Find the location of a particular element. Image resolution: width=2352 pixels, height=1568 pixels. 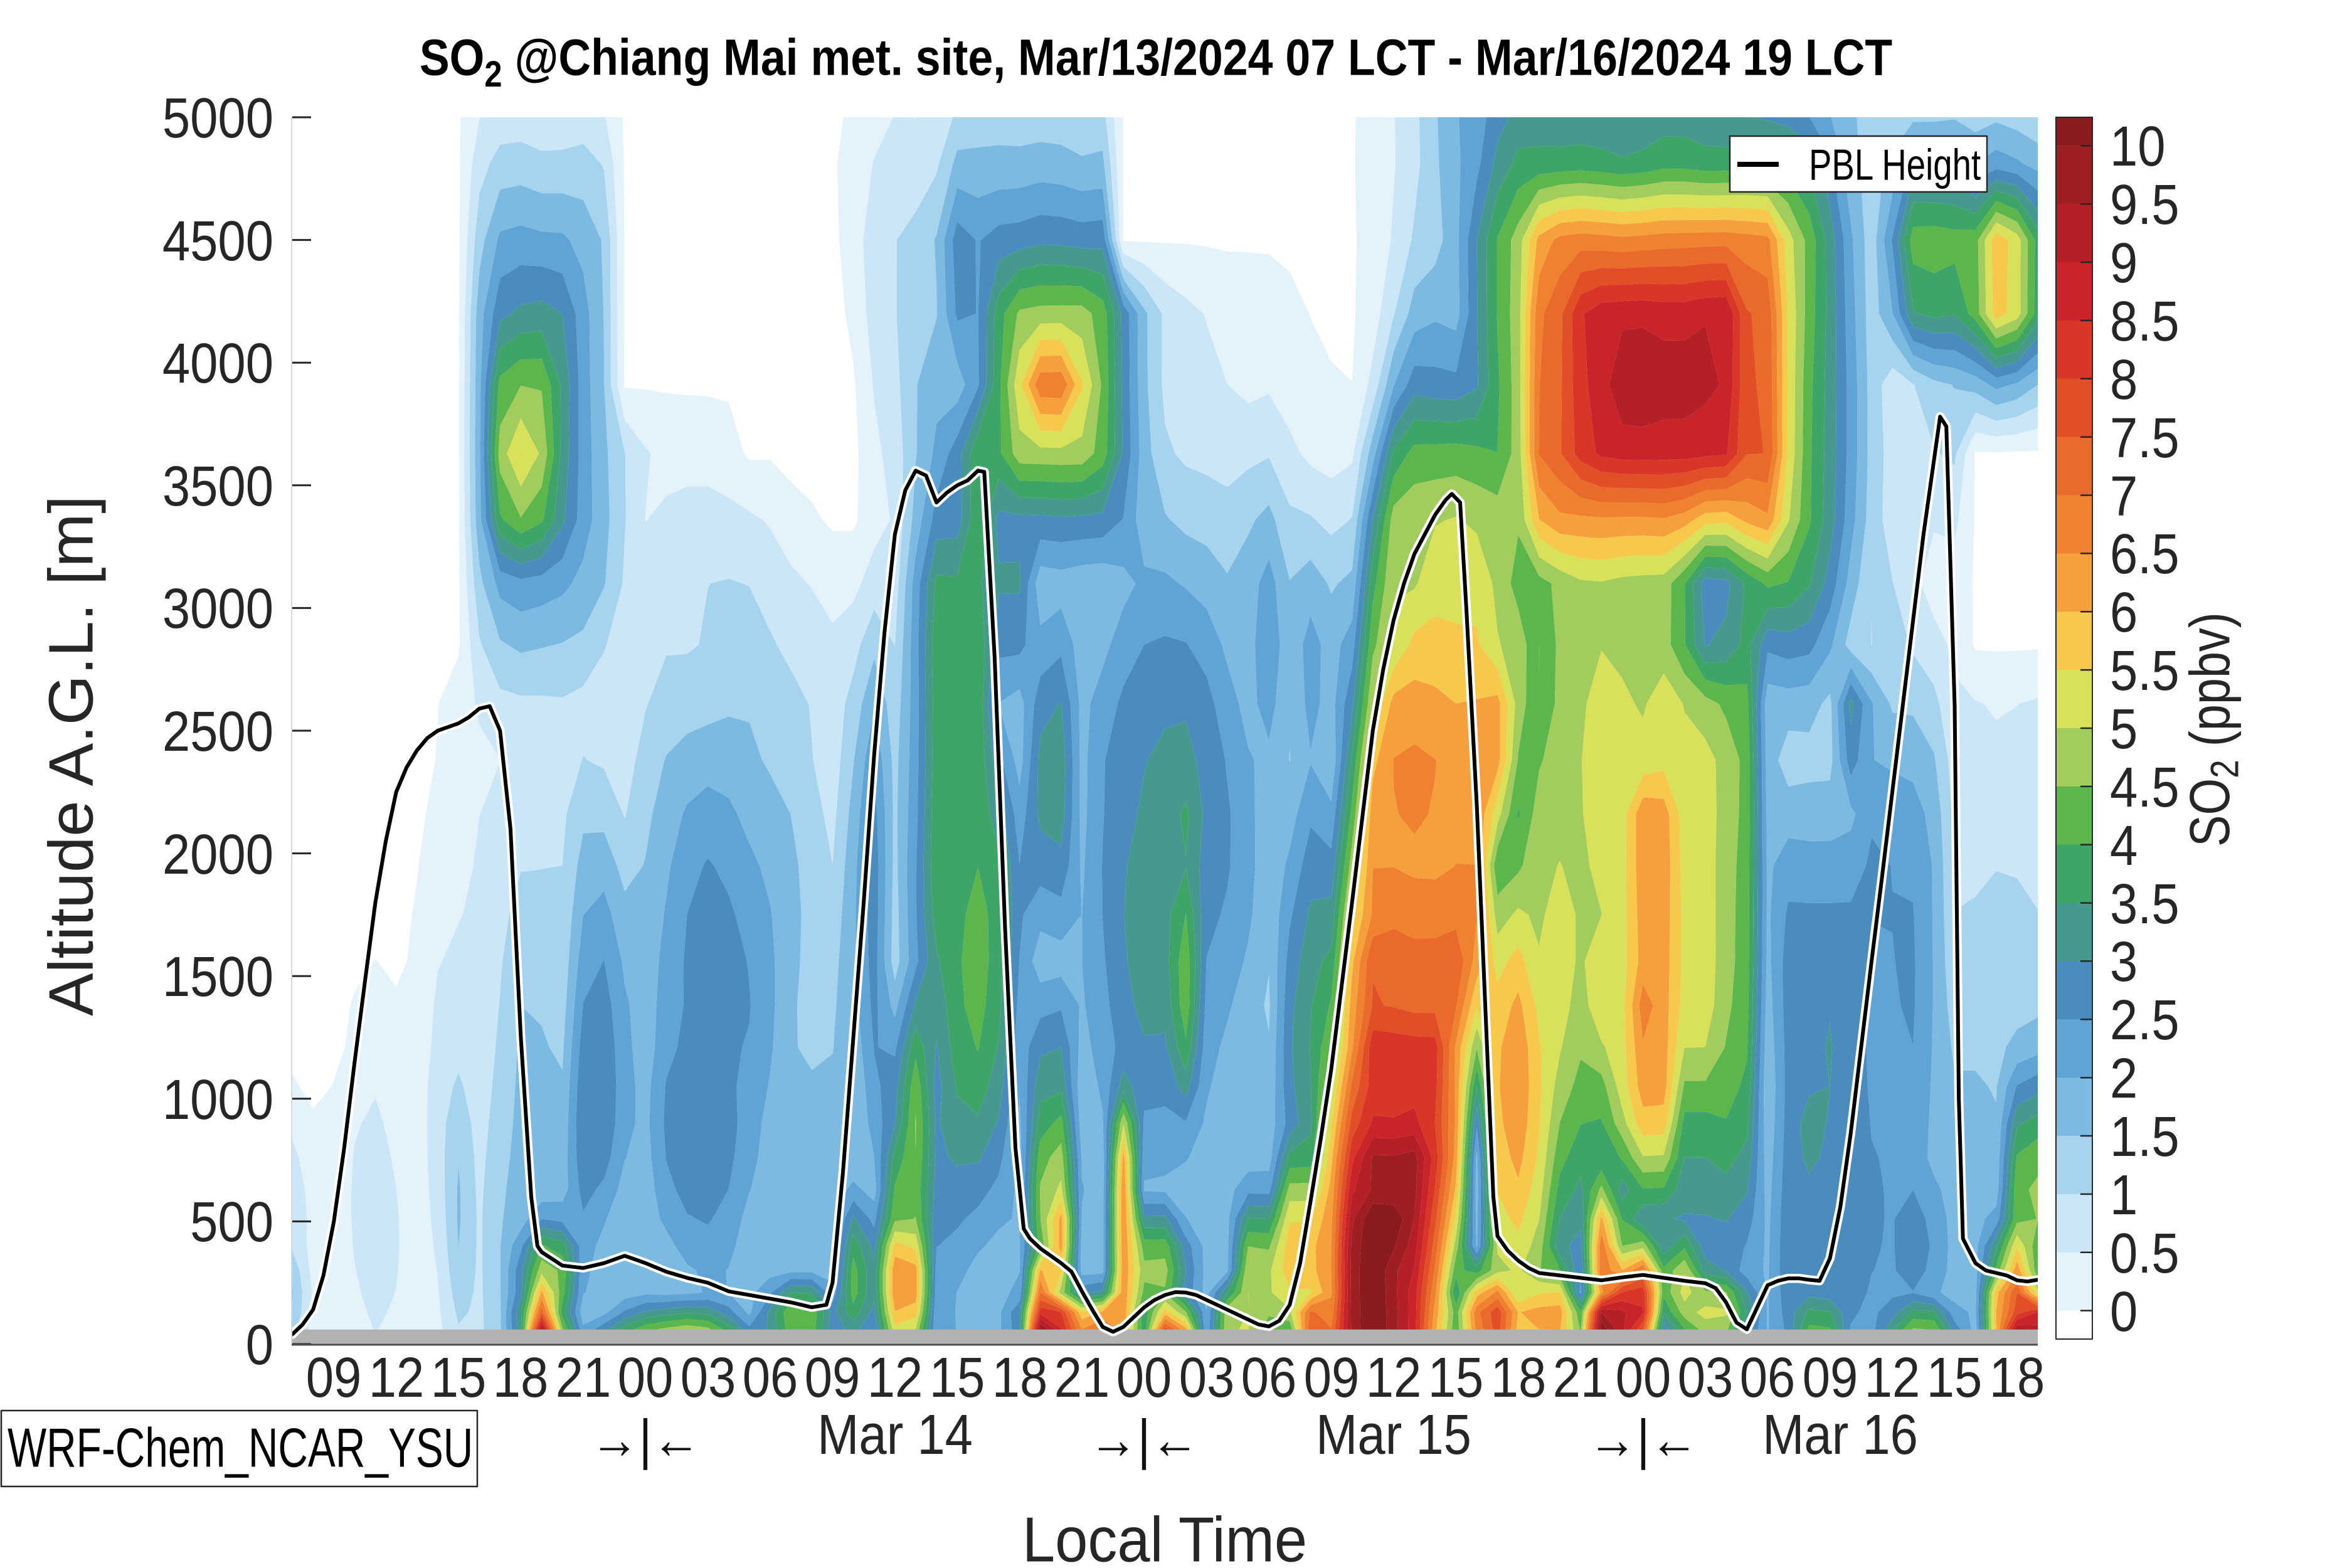

svg-text: WRF-Chem_NCAR_YSU is located at coordinates (240, 1447).